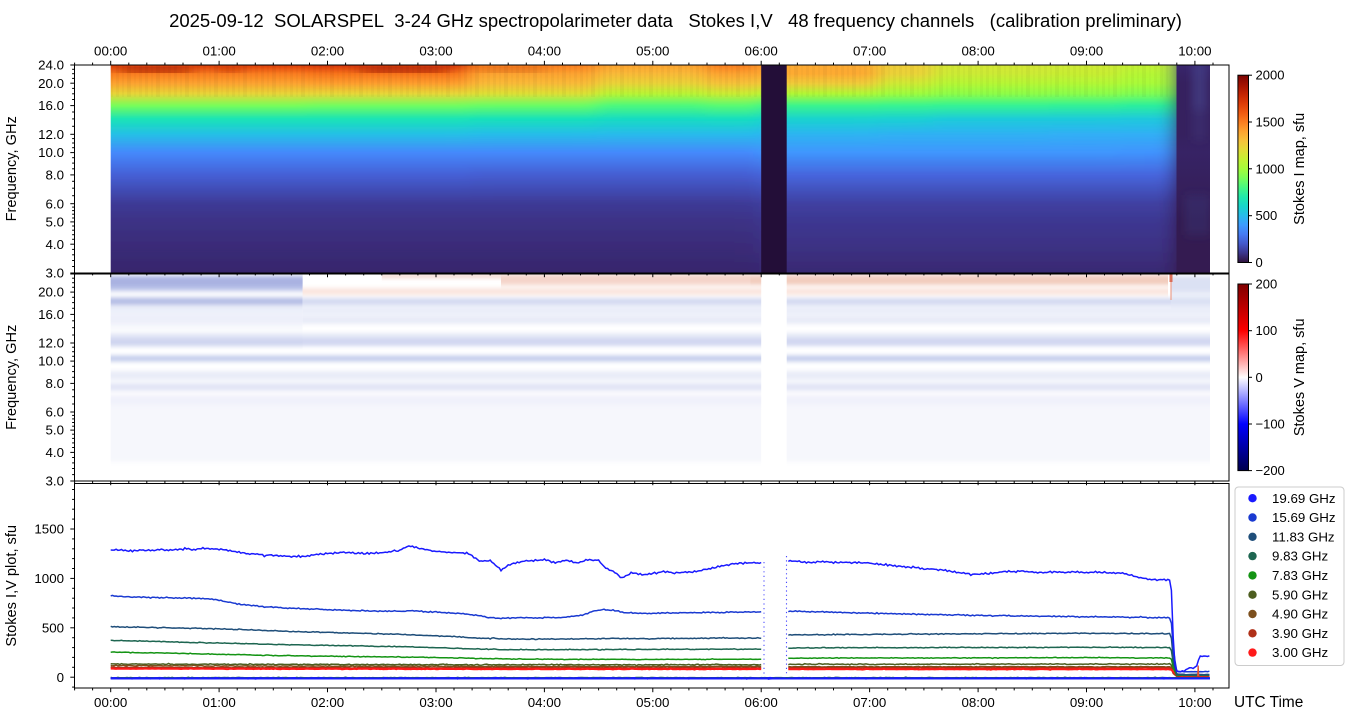 Image resolution: width=1350 pixels, height=725 pixels. I want to click on svg-text: Stokes I,V plot, sfu, so click(12, 586).